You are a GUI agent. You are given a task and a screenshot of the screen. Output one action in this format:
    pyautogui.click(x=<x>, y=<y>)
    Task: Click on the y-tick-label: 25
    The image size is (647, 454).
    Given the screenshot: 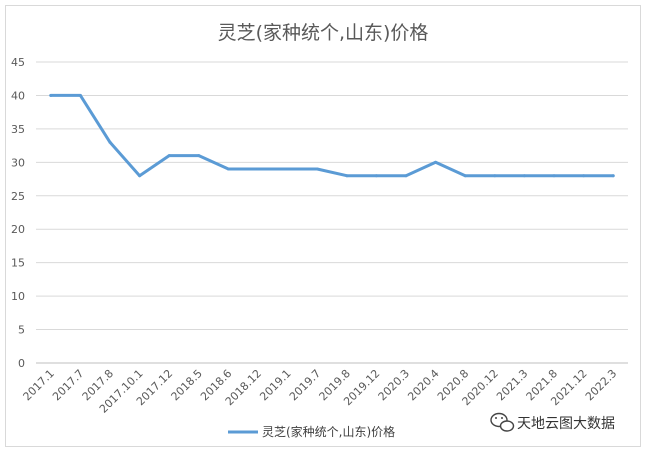 What is the action you would take?
    pyautogui.click(x=18, y=196)
    